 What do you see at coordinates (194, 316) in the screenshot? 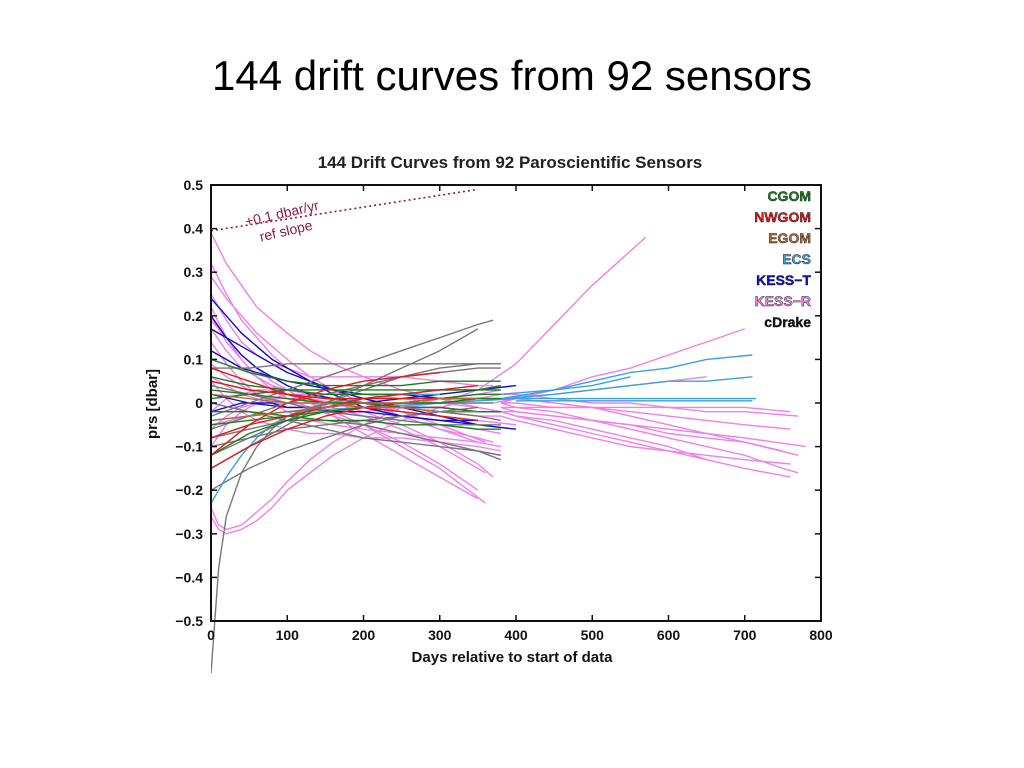
I see `y-tick-label: 0.2` at bounding box center [194, 316].